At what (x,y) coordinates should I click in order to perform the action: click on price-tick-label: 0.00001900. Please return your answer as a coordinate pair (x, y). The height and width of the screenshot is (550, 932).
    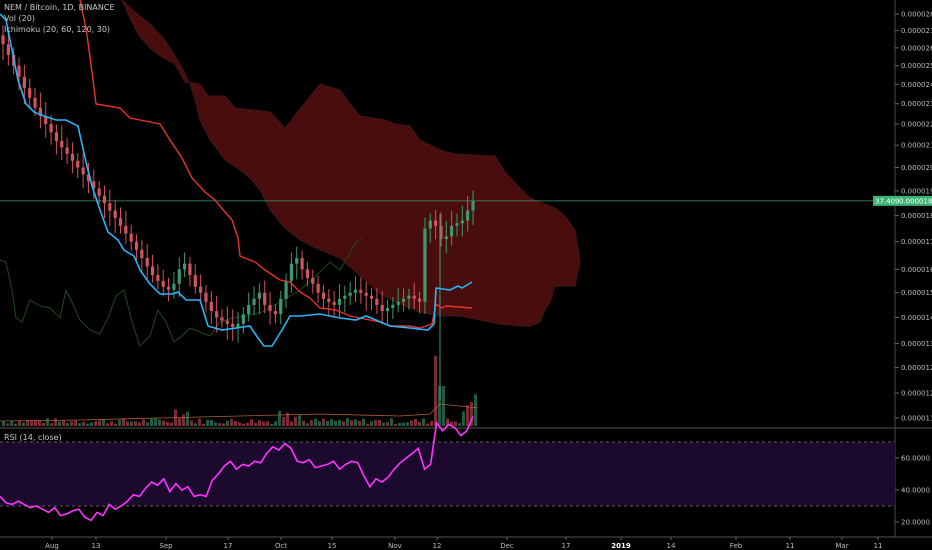
    Looking at the image, I should click on (916, 191).